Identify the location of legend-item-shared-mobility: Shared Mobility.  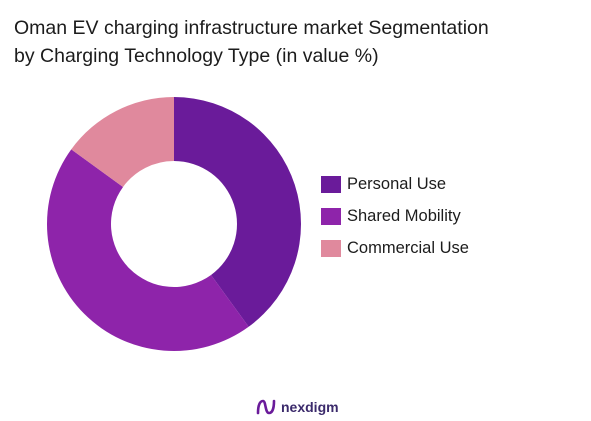
(395, 216).